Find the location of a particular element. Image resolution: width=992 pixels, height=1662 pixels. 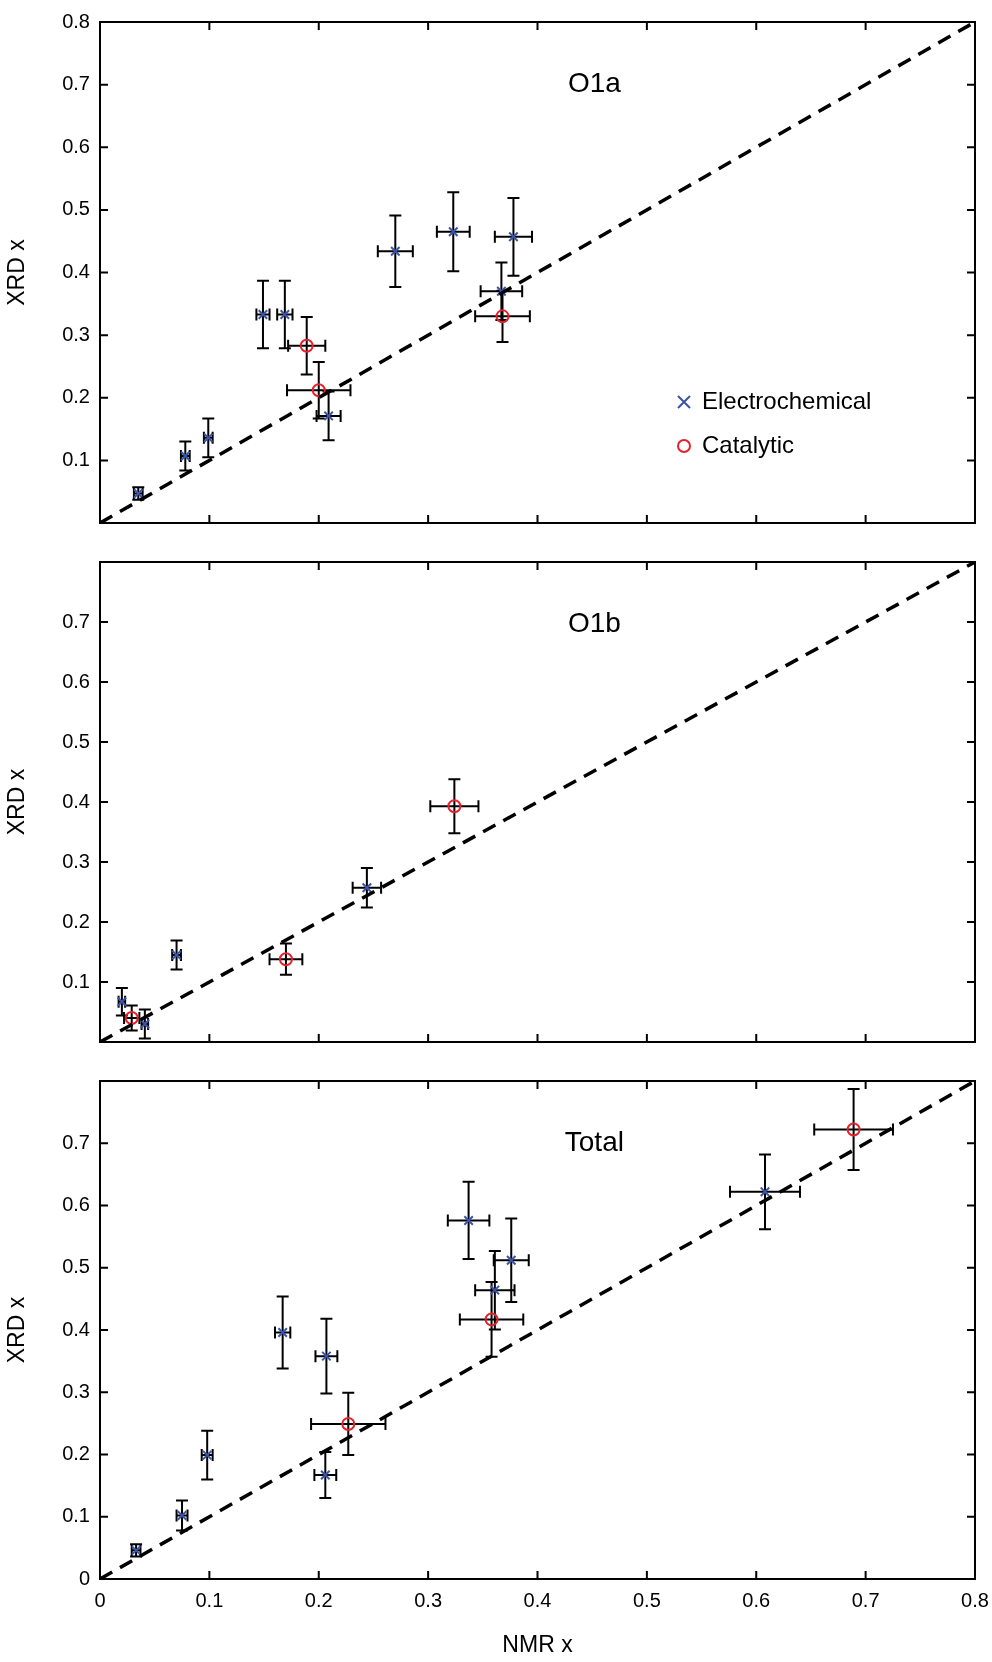

y-tick-label: 0.8 is located at coordinates (76, 20).